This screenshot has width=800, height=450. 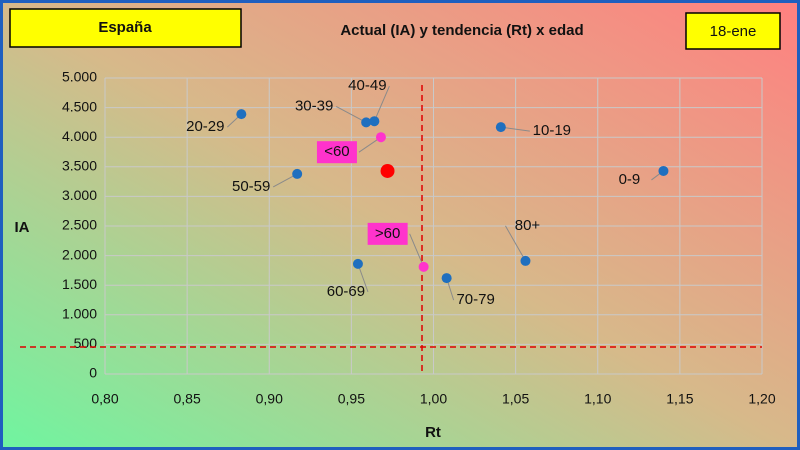 What do you see at coordinates (679, 399) in the screenshot?
I see `x-tick-label: 1,15` at bounding box center [679, 399].